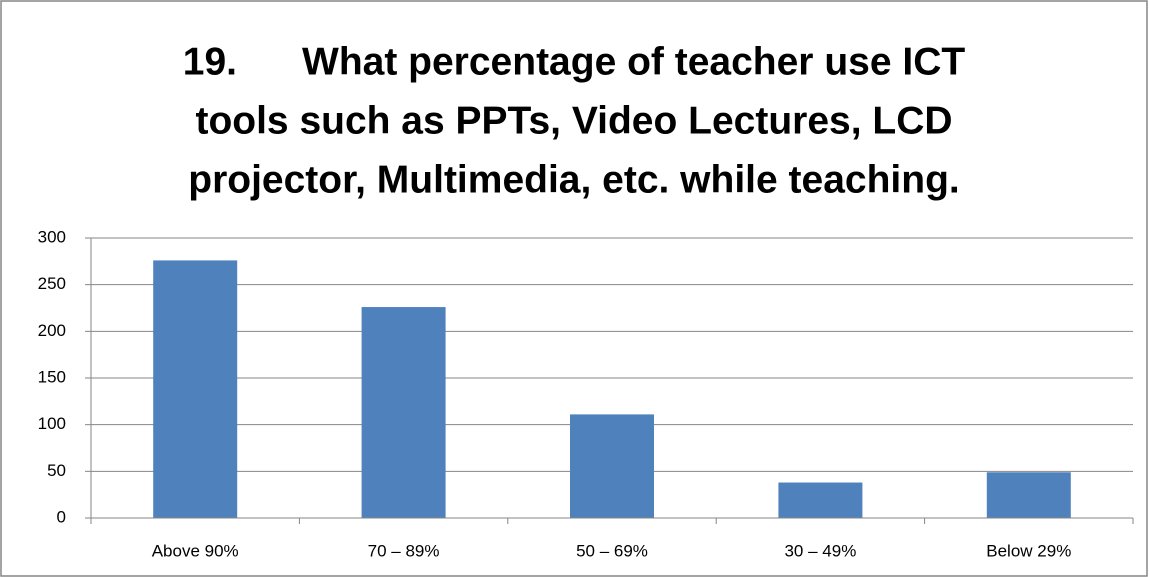 Image resolution: width=1149 pixels, height=577 pixels. Describe the element at coordinates (52, 236) in the screenshot. I see `y-tick-label: 300` at that location.